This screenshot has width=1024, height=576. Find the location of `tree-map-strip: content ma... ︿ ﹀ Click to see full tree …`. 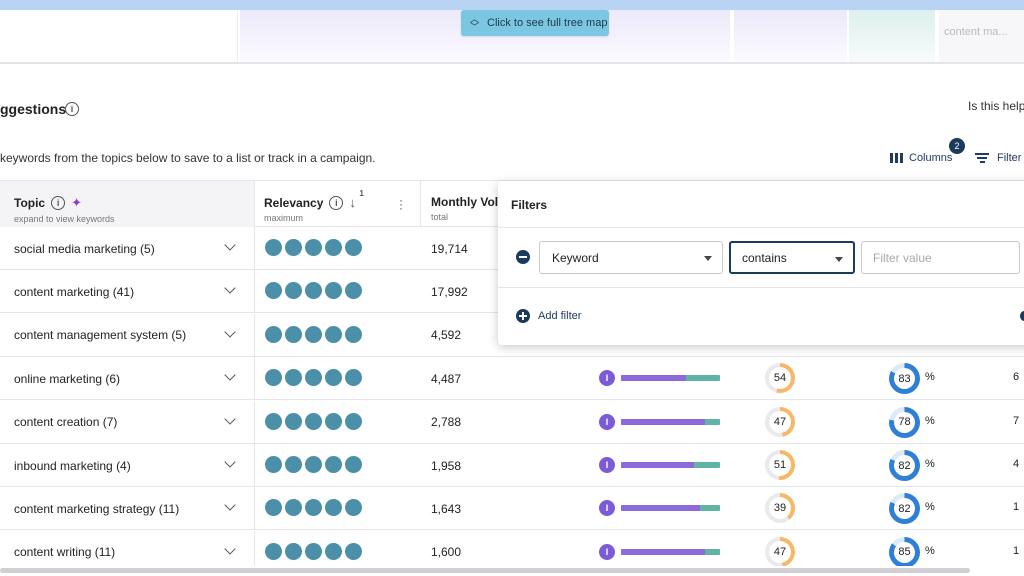

tree-map-strip: content ma... ︿ ﹀ Click to see full tree … is located at coordinates (512, 32).